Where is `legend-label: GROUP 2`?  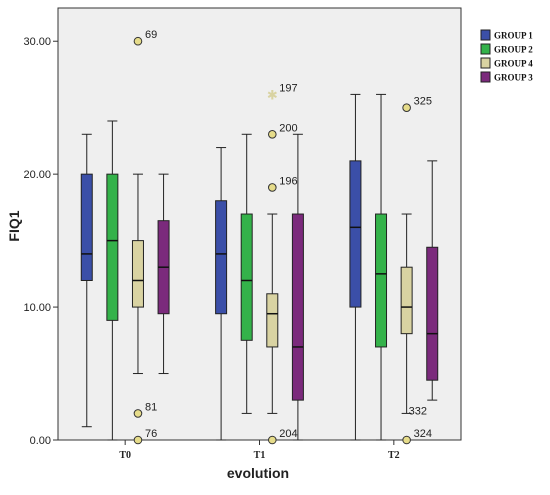 legend-label: GROUP 2 is located at coordinates (513, 50).